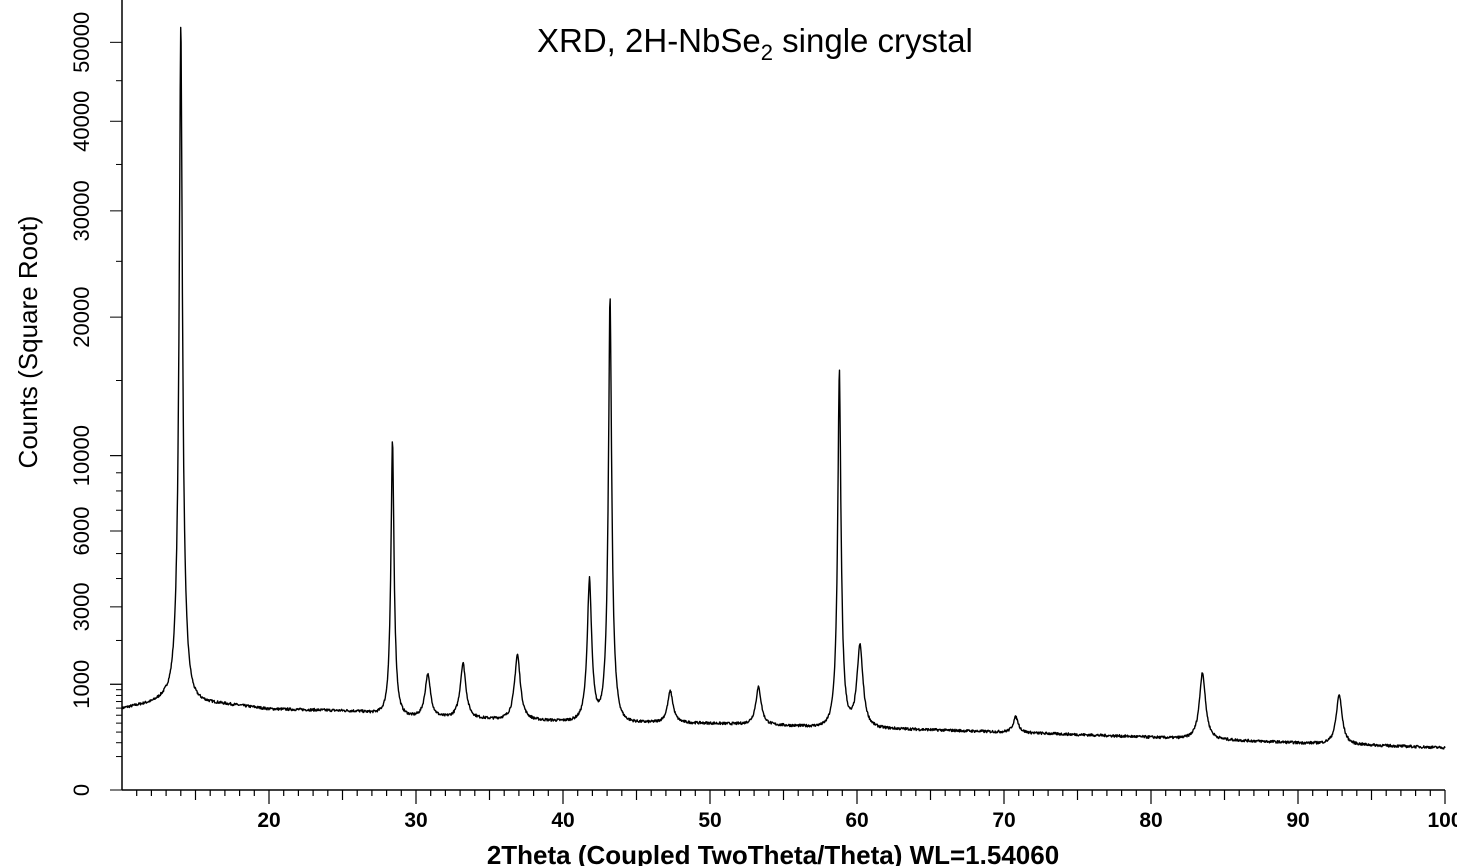  What do you see at coordinates (415, 820) in the screenshot?
I see `x-tick-label-30: 30` at bounding box center [415, 820].